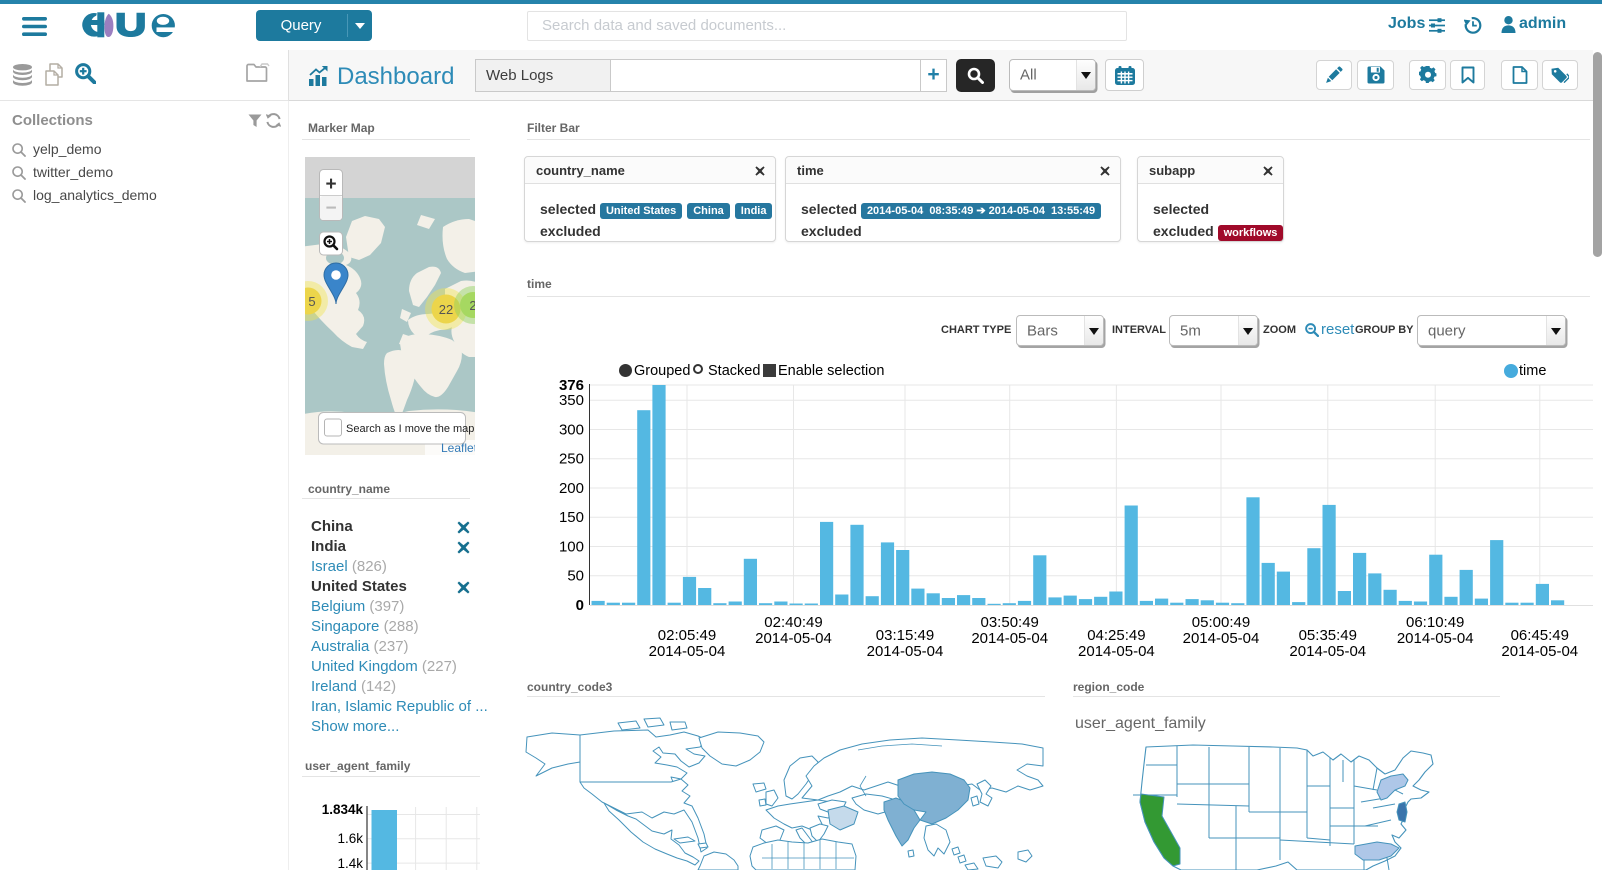  What do you see at coordinates (1435, 622) in the screenshot?
I see `svg-text: 06:10:49` at bounding box center [1435, 622].